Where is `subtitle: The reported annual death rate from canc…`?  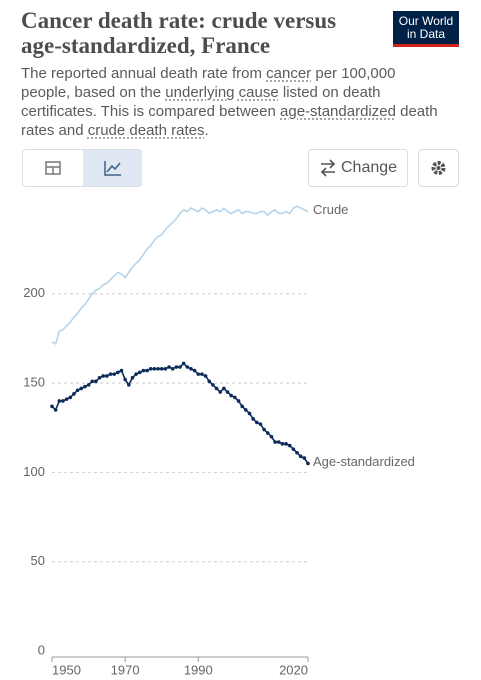 subtitle: The reported annual death rate from canc… is located at coordinates (241, 102).